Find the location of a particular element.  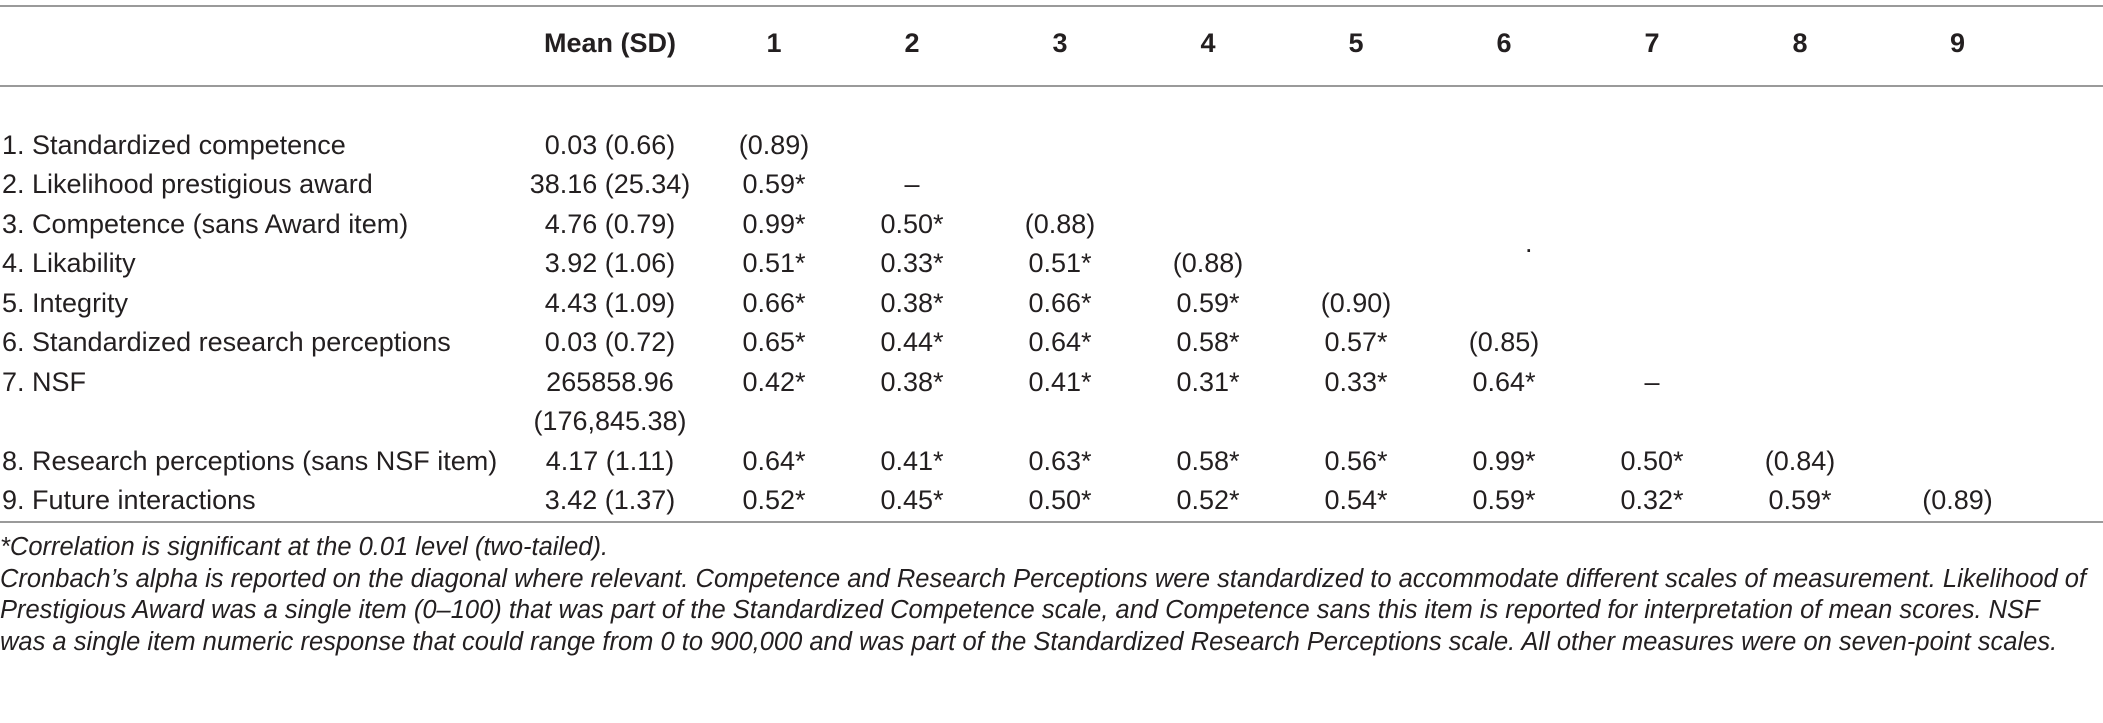

variable-label: 4. Likability is located at coordinates (69, 263).